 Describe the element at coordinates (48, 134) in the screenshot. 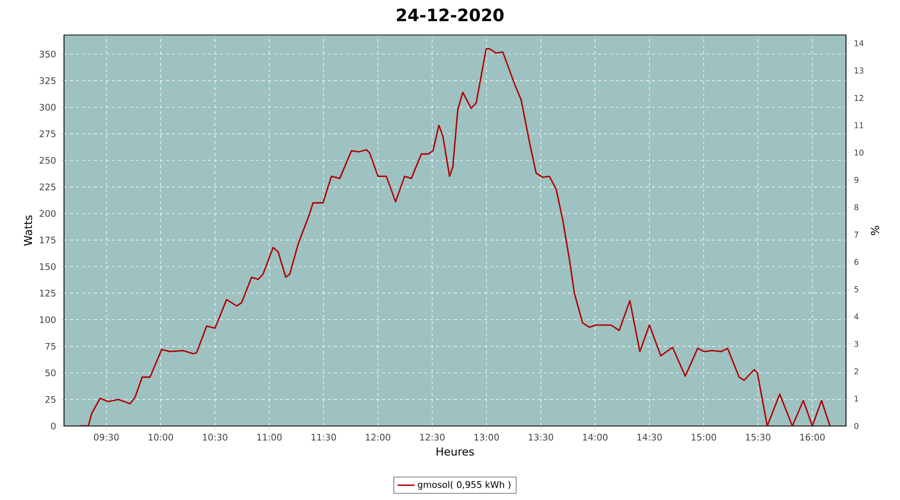

I see `y-tick-label: 275` at that location.